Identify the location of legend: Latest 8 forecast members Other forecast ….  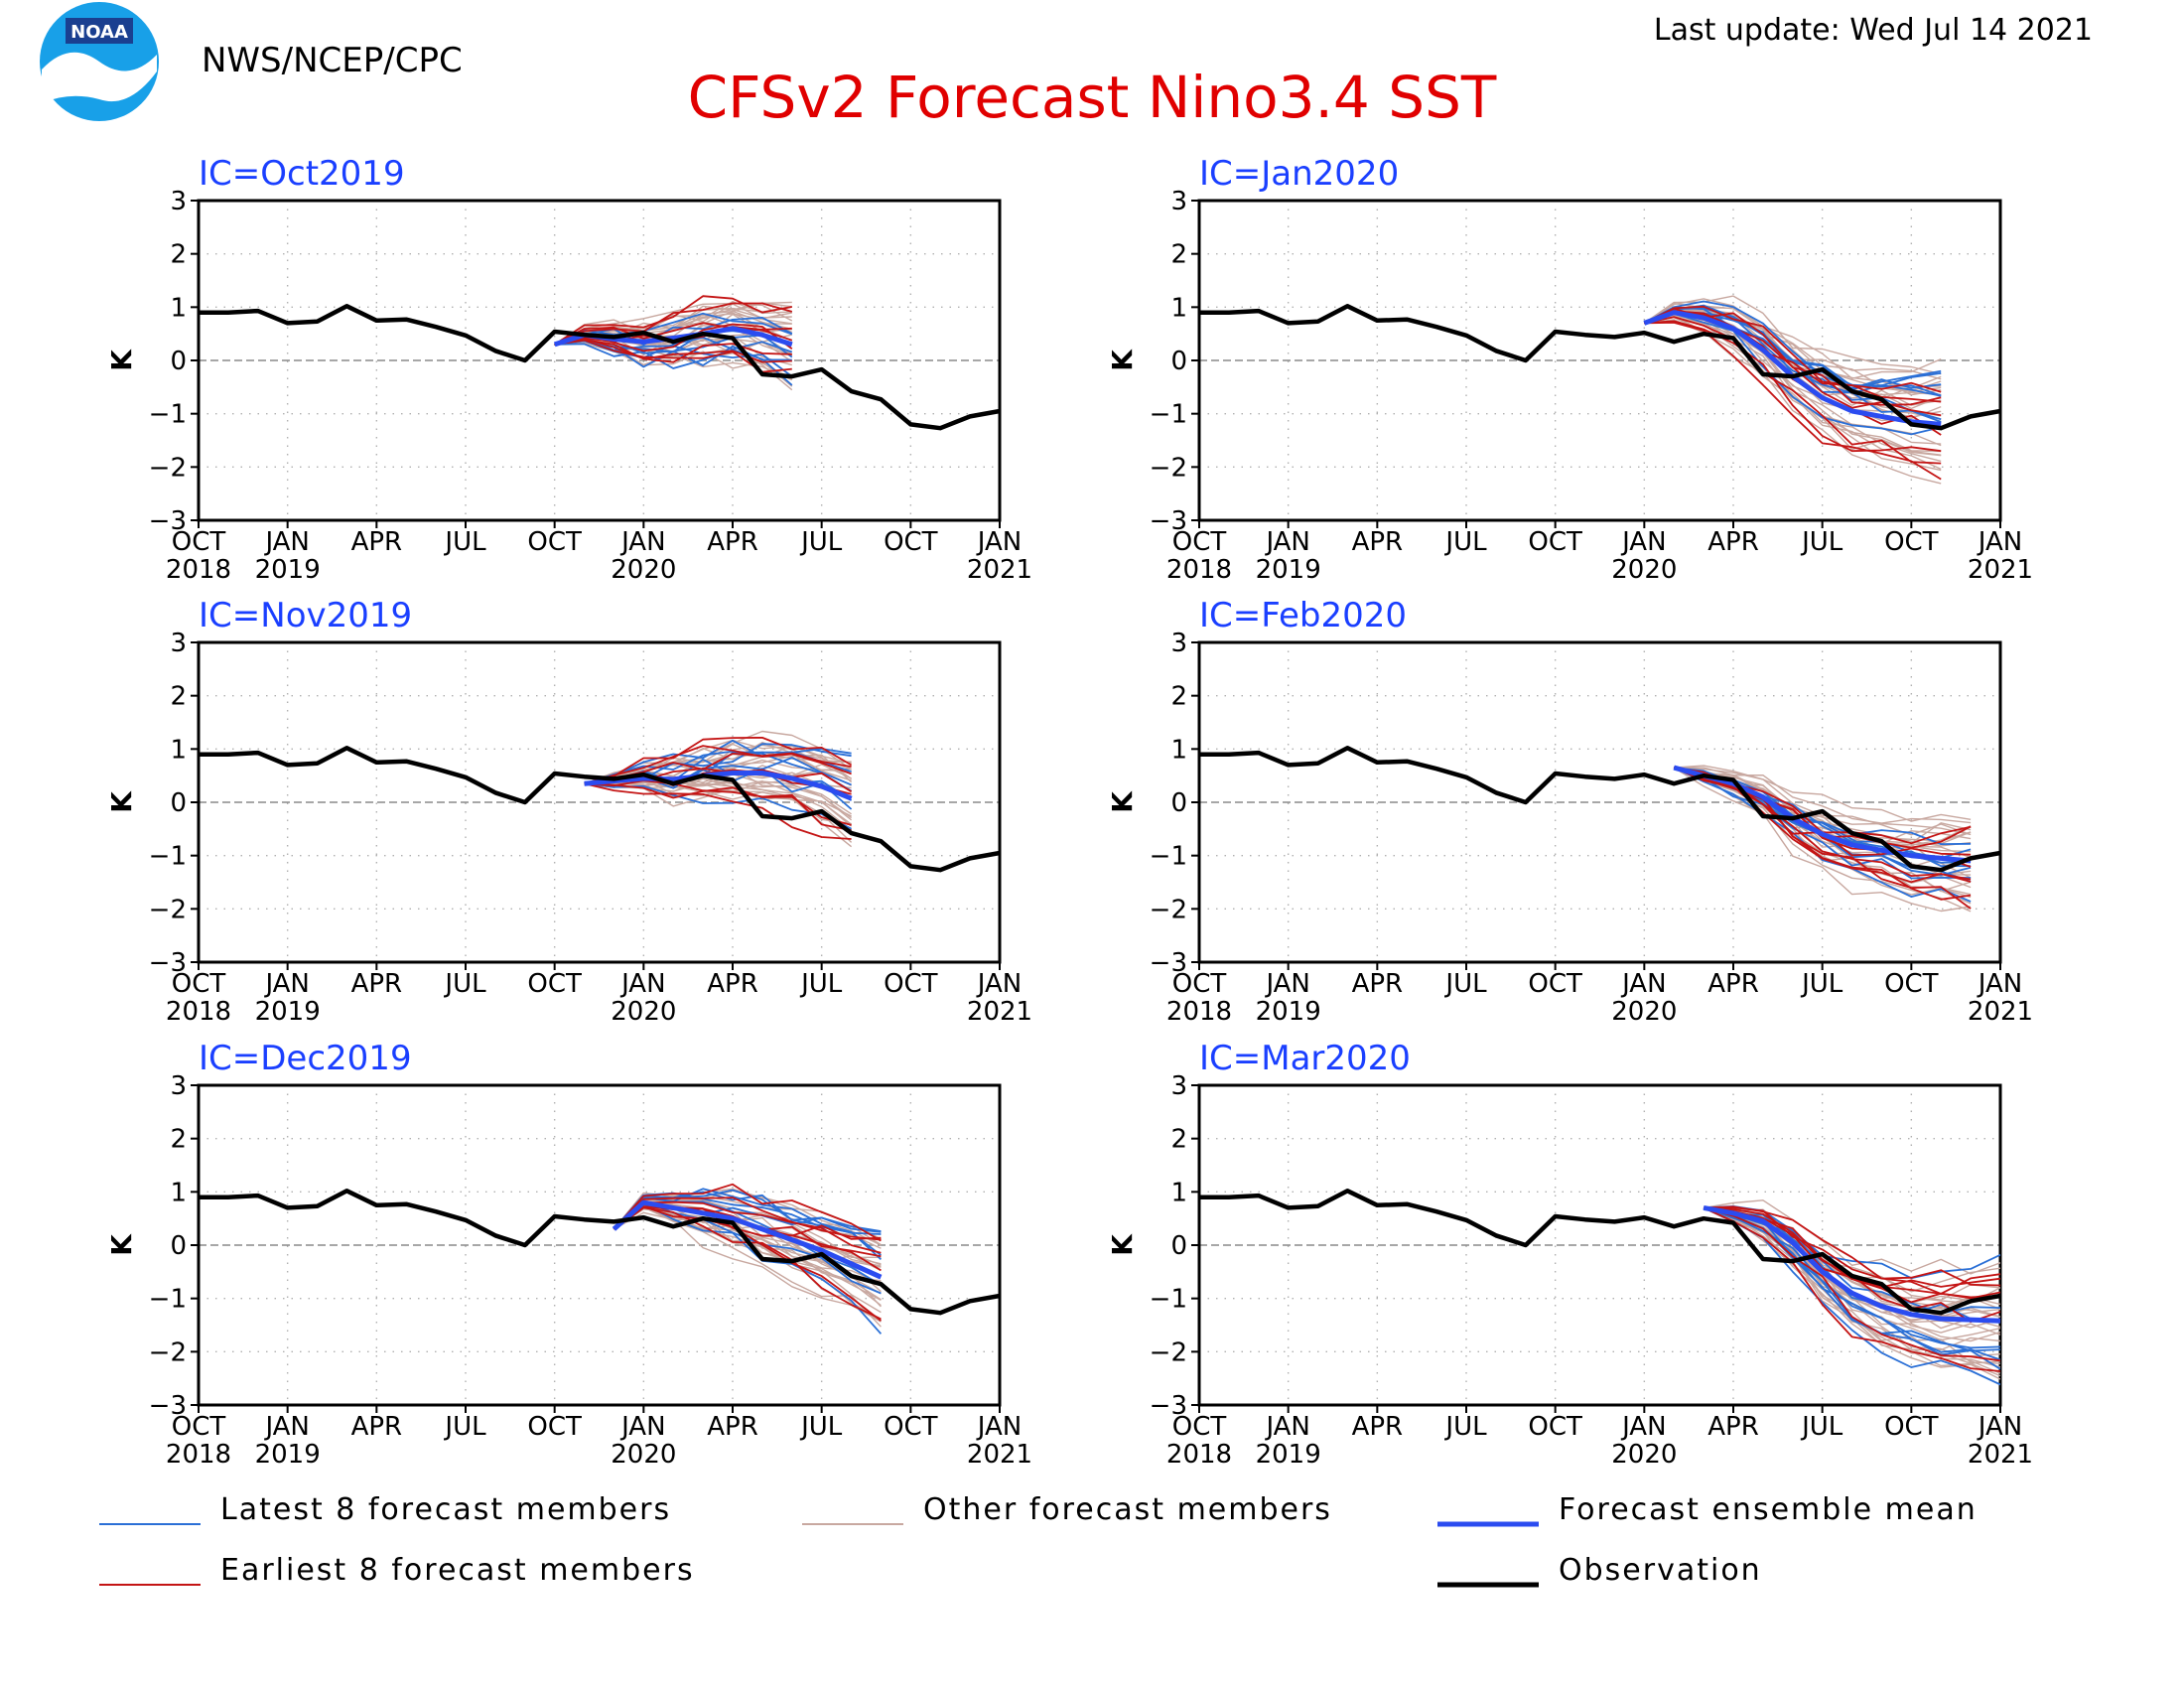
(1037, 1540).